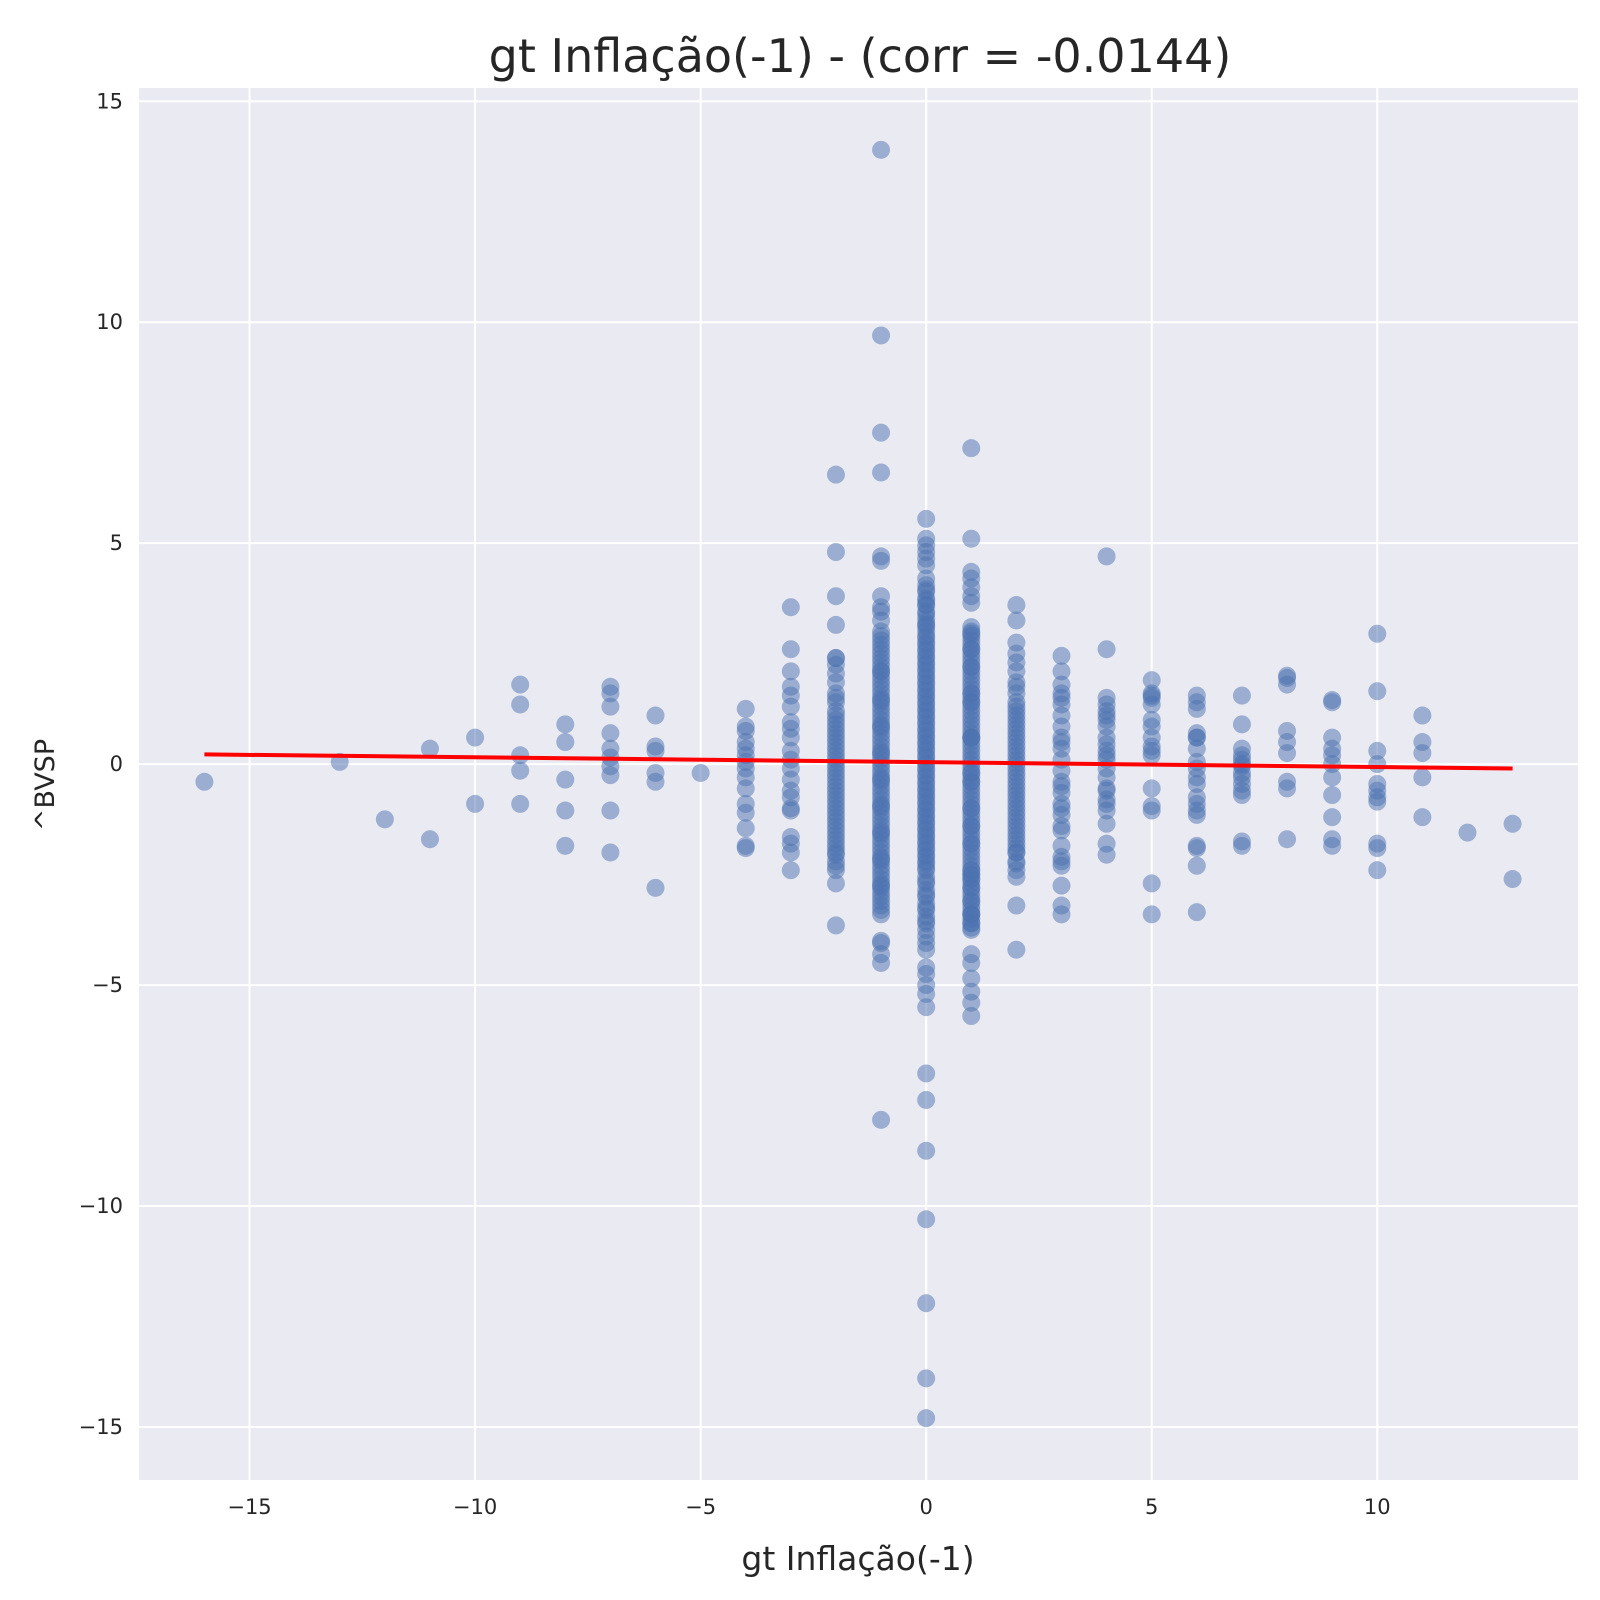 The width and height of the screenshot is (1600, 1600). What do you see at coordinates (858, 761) in the screenshot?
I see `regression-line-group` at bounding box center [858, 761].